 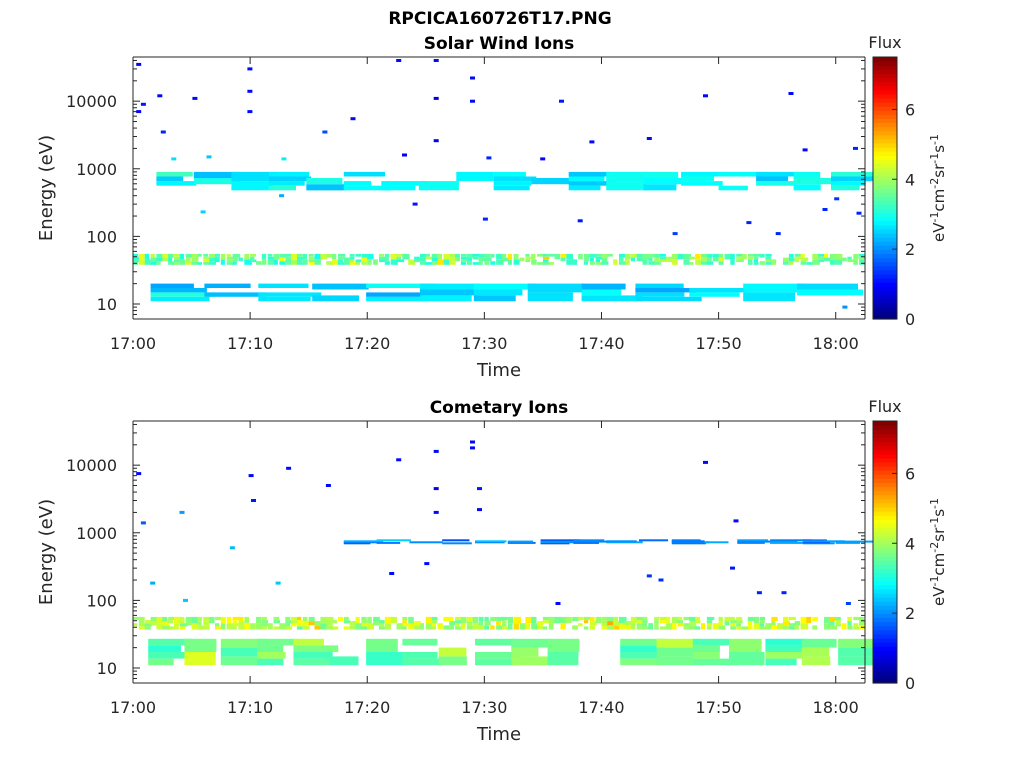 I want to click on x-tick-label: 18:00, so click(x=836, y=707).